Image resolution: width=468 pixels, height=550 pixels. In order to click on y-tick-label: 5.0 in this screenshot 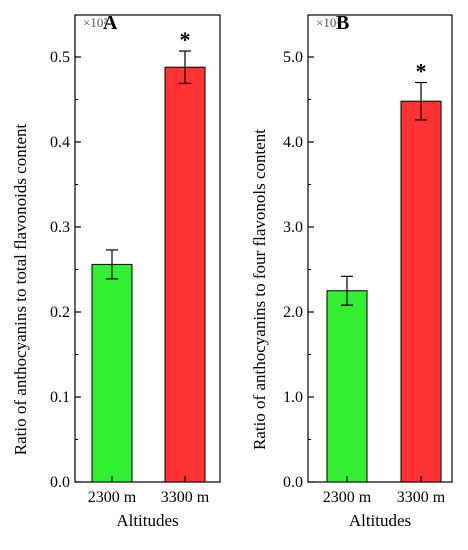, I will do `click(293, 57)`.